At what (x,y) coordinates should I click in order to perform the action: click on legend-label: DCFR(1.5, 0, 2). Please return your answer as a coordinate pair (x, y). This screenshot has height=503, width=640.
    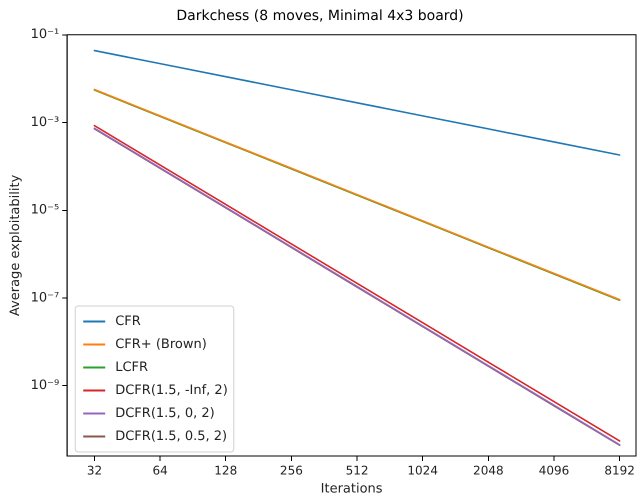
    Looking at the image, I should click on (165, 413).